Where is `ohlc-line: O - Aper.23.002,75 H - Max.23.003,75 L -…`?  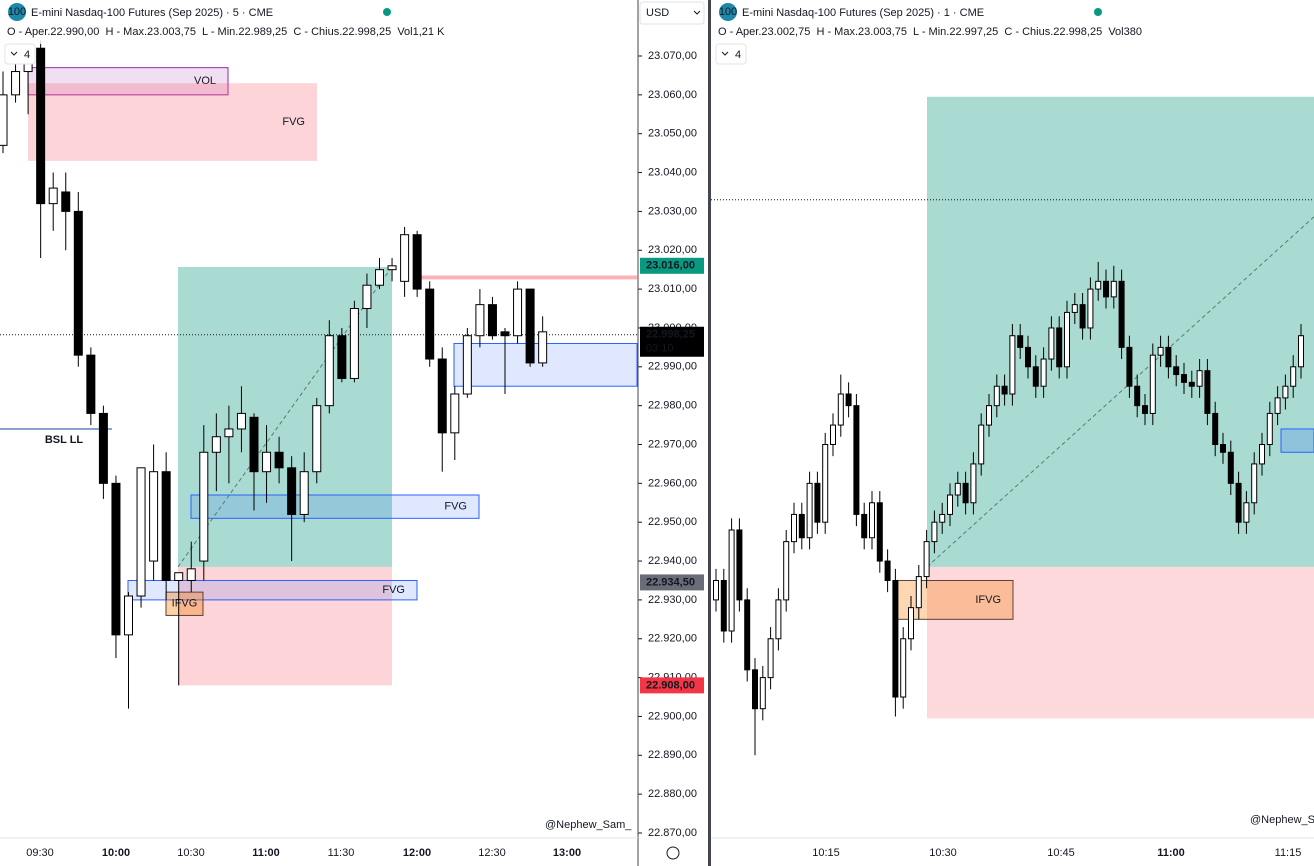
ohlc-line: O - Aper.23.002,75 H - Max.23.003,75 L -… is located at coordinates (930, 32).